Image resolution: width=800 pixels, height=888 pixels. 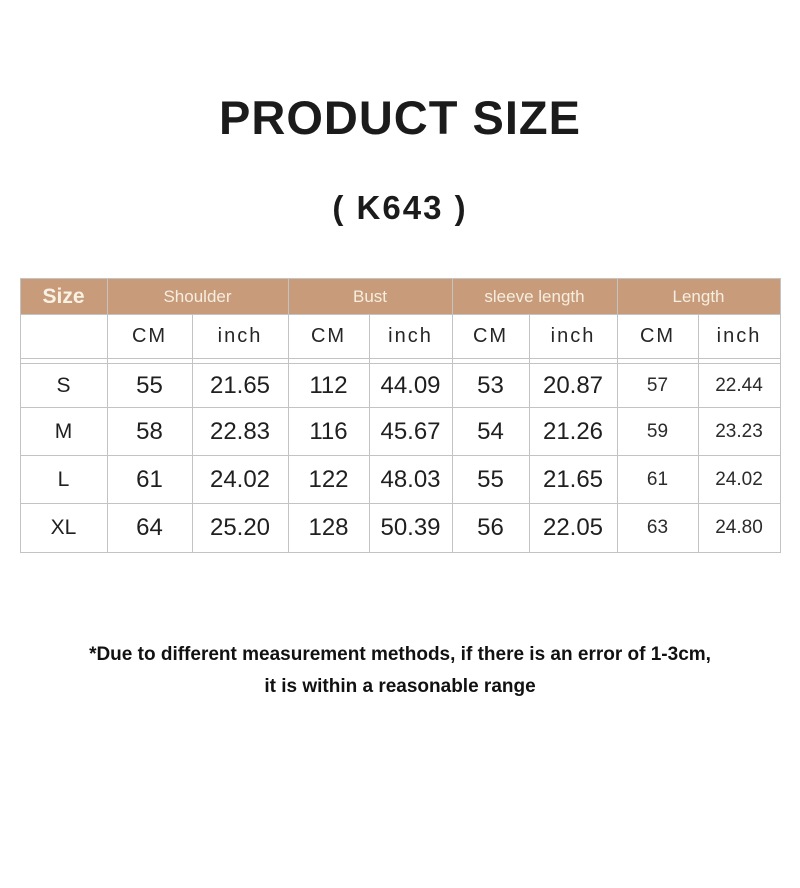 I want to click on column-header-bust: Bust, so click(x=370, y=296).